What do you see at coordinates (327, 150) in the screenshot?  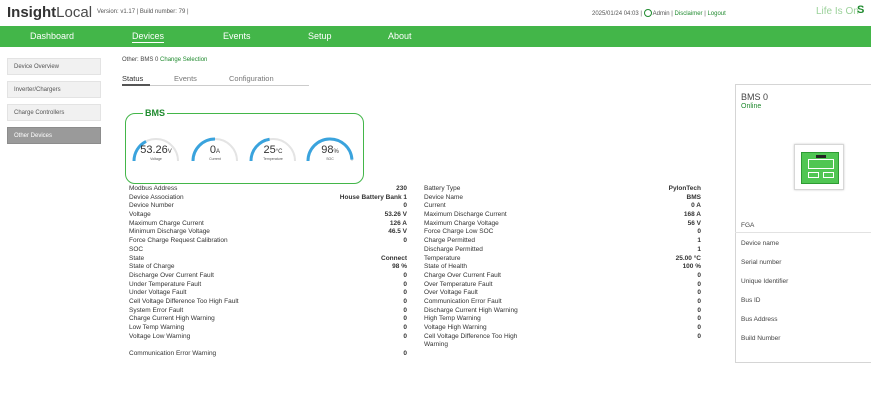 I see `gauge-soc-value: 98` at bounding box center [327, 150].